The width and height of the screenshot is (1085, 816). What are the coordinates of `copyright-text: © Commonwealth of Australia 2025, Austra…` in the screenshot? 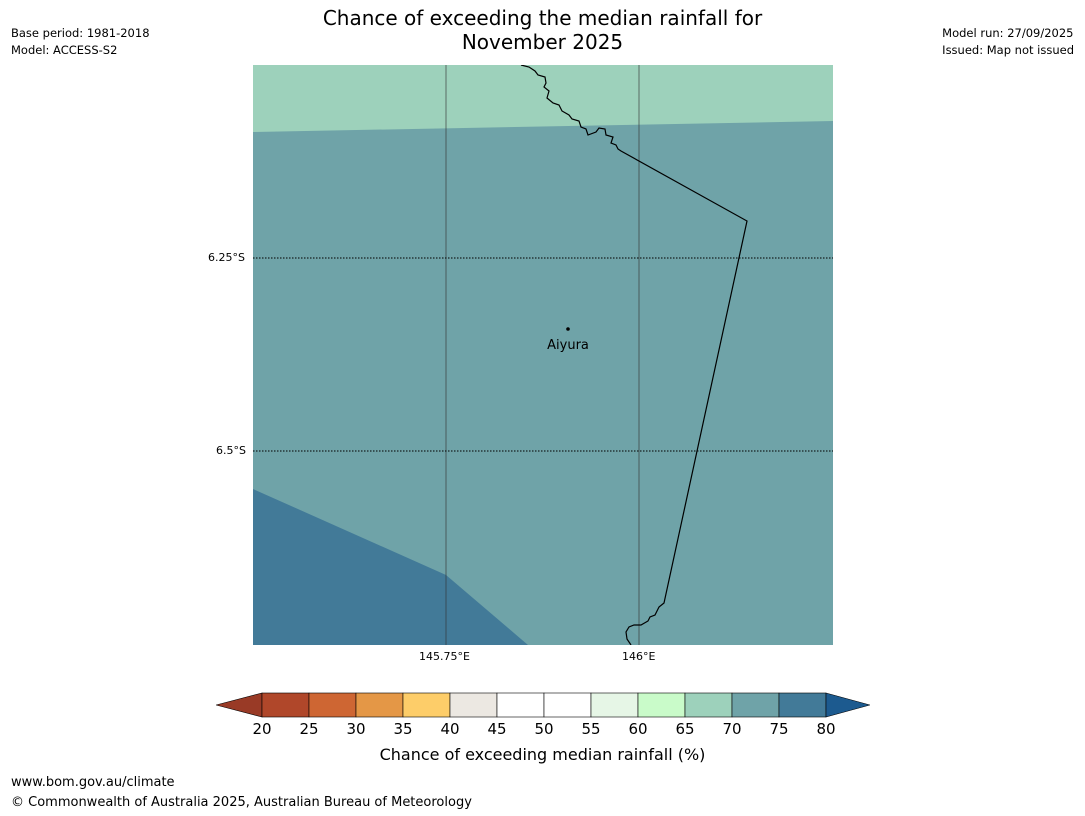 It's located at (241, 802).